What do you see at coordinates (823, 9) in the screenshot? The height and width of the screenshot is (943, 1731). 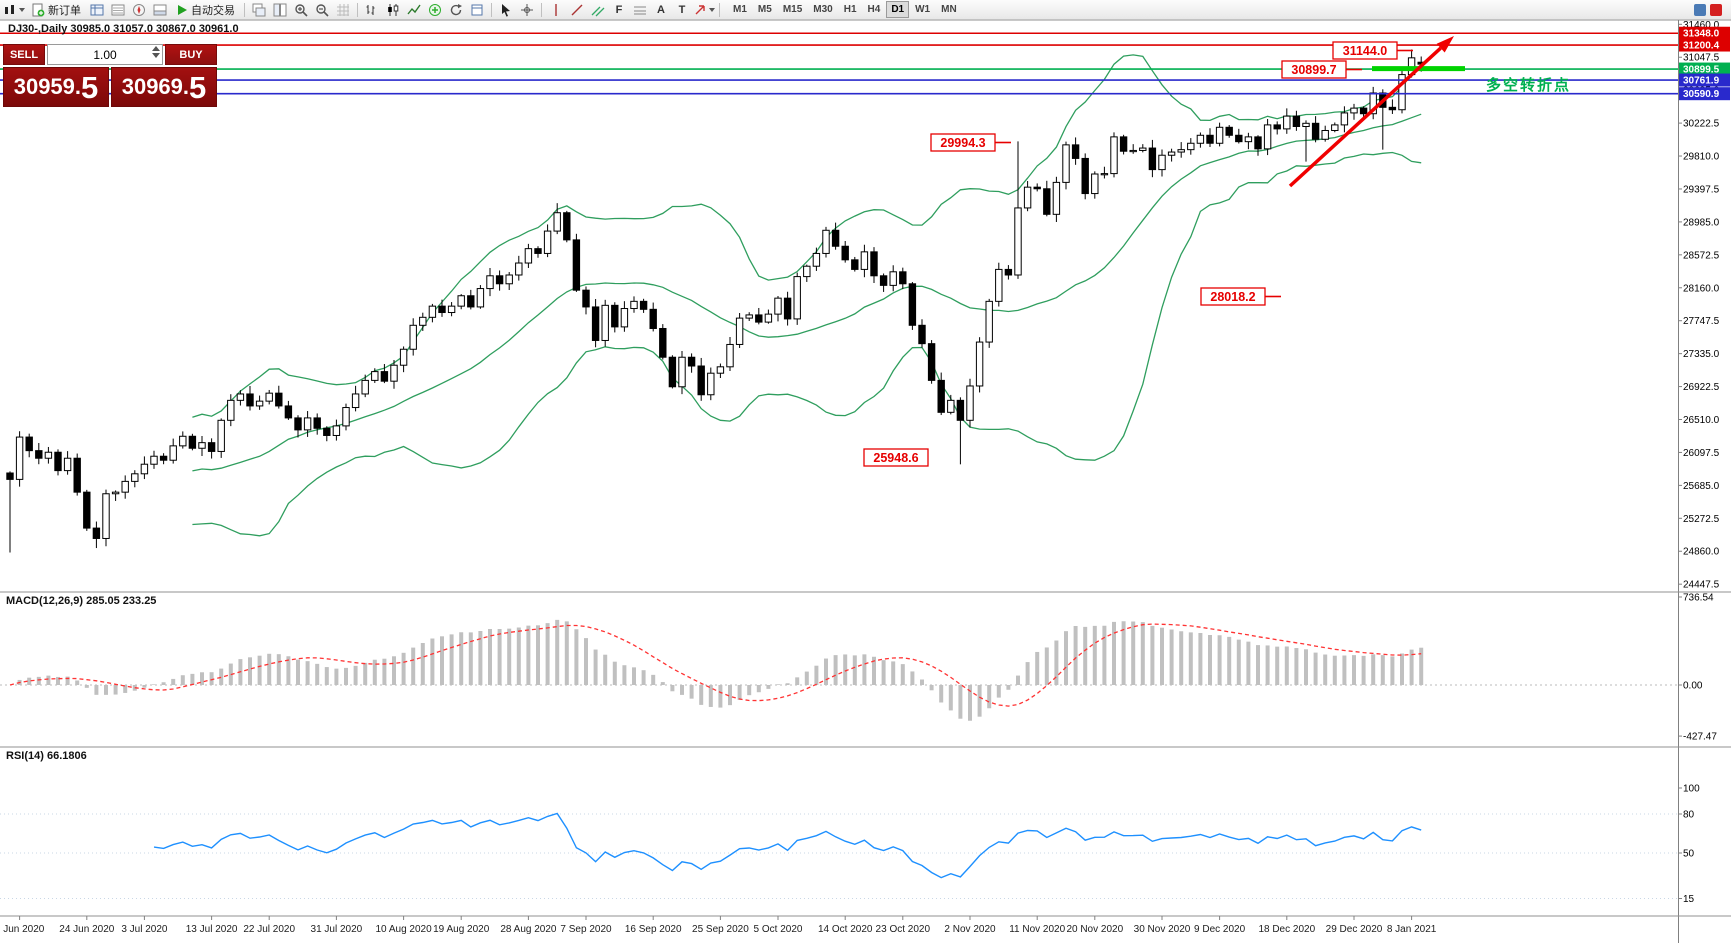 I see `timeframe-M30: M30` at bounding box center [823, 9].